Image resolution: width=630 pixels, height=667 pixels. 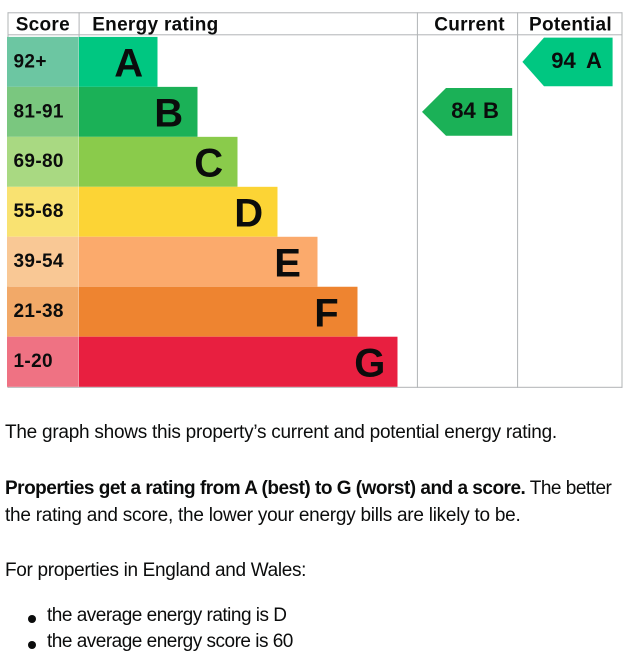 I want to click on svg-text: 94, so click(x=563, y=60).